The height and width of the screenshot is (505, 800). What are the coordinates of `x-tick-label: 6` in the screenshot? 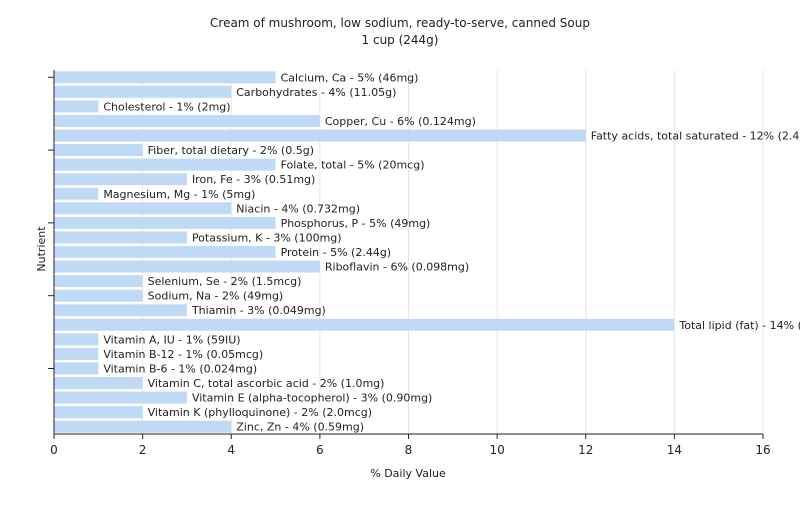 It's located at (320, 450).